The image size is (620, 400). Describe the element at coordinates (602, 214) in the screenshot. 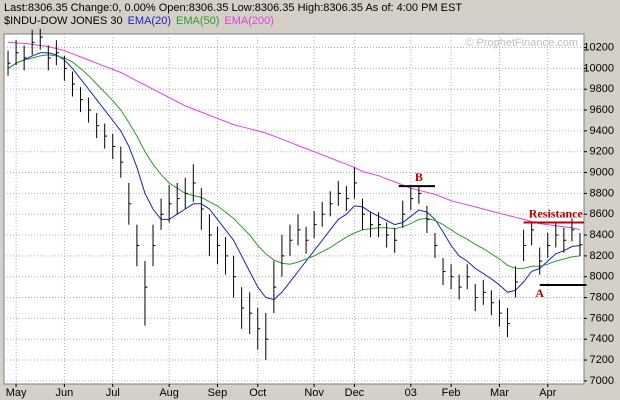

I see `y-tick-label: 8600` at that location.